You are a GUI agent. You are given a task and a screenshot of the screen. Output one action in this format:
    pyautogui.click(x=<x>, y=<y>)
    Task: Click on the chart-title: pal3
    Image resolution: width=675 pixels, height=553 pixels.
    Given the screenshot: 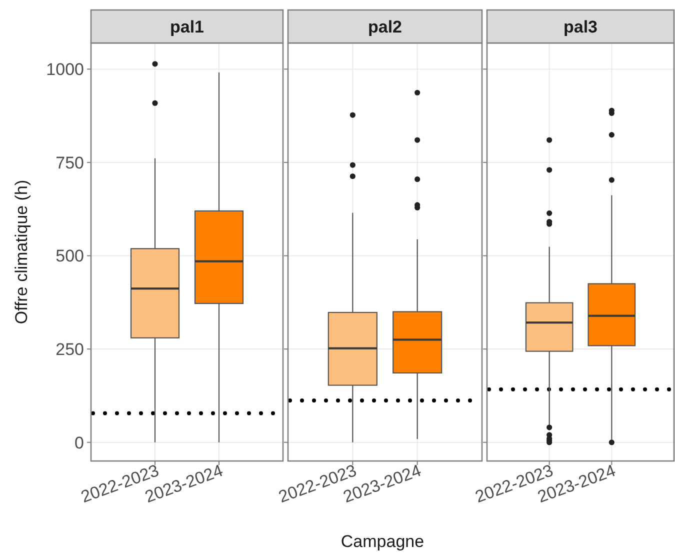 What is the action you would take?
    pyautogui.click(x=580, y=27)
    